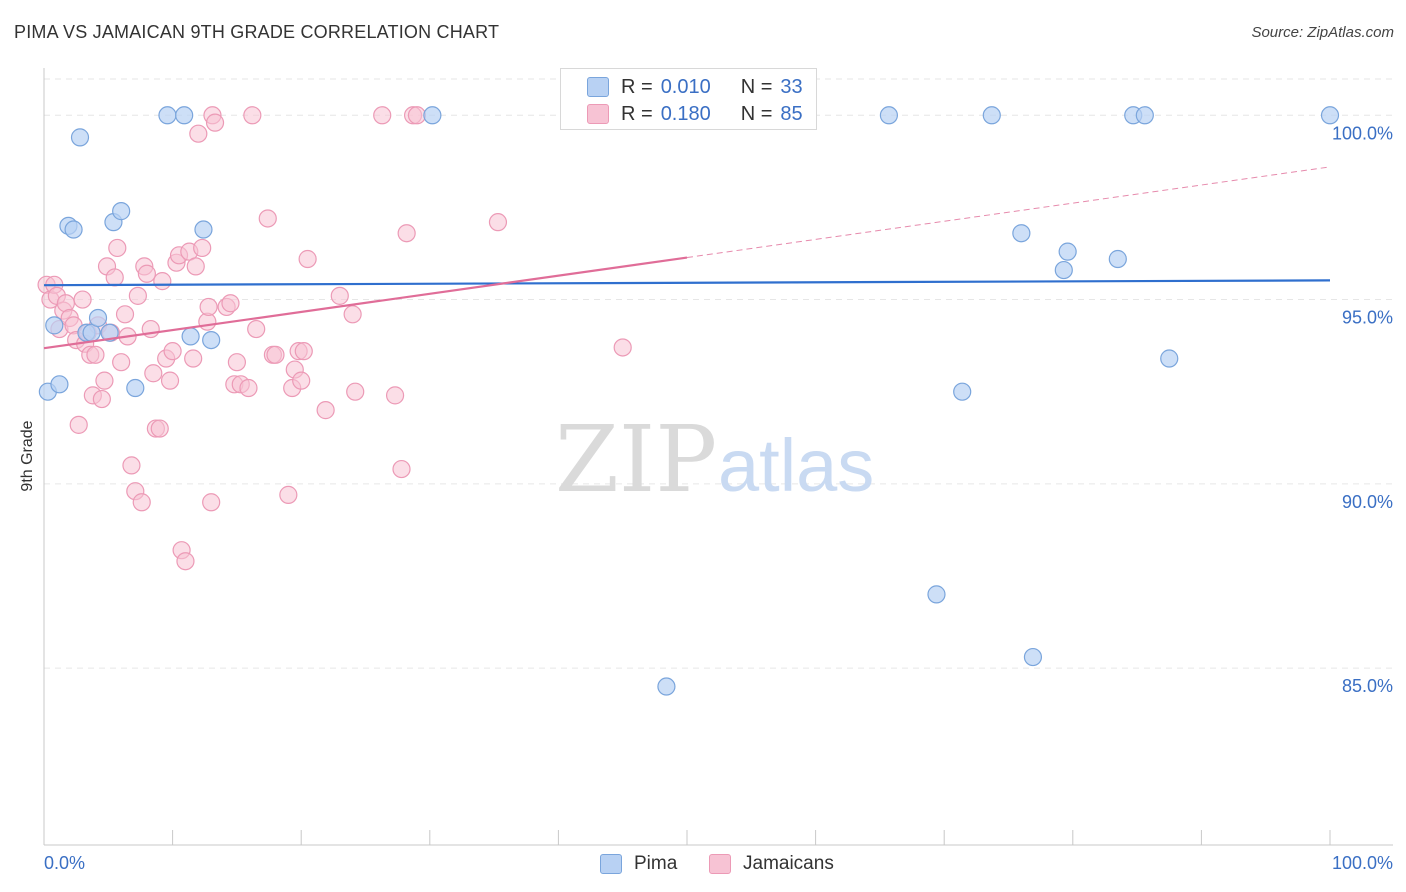  What do you see at coordinates (791, 86) in the screenshot?
I see `n-value: 33` at bounding box center [791, 86].